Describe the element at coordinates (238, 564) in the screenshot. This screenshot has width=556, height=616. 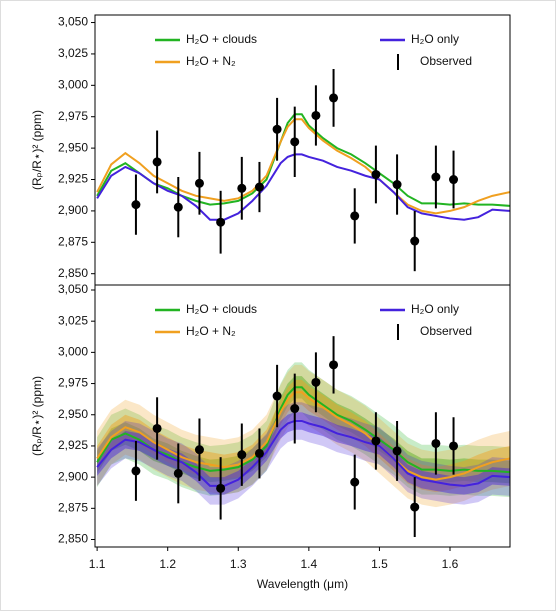
I see `x-tick-label: 1.3` at that location.